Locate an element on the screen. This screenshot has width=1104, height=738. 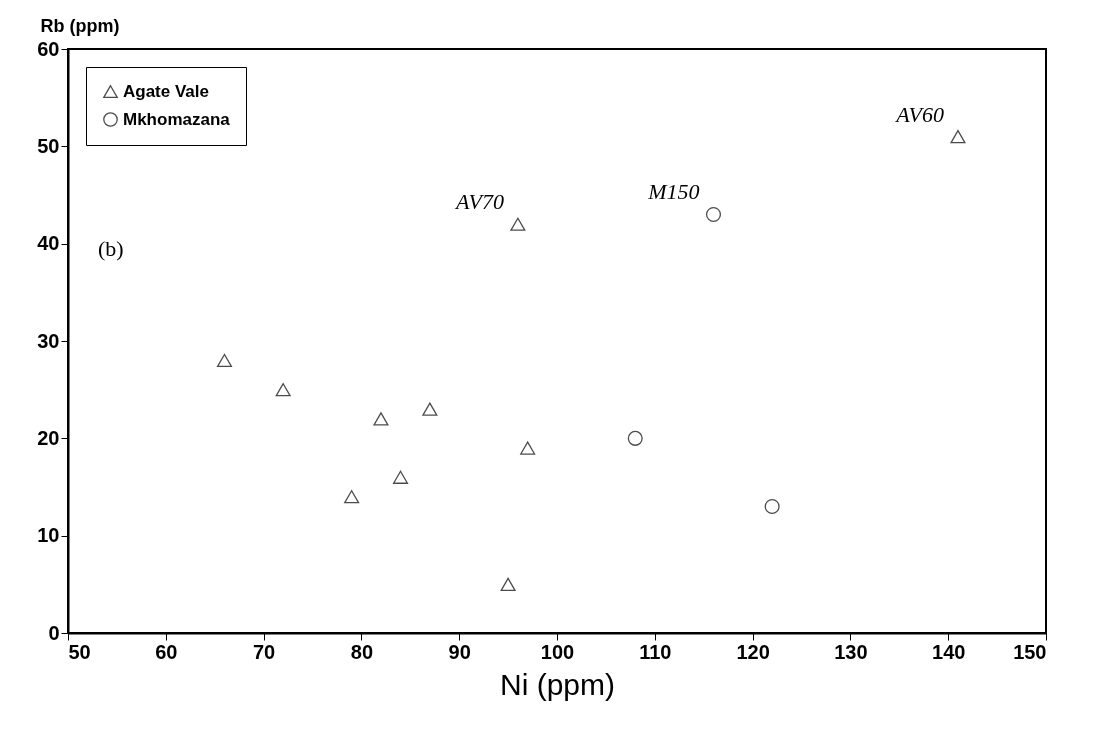
y-tick-label: 10 is located at coordinates (48, 535).